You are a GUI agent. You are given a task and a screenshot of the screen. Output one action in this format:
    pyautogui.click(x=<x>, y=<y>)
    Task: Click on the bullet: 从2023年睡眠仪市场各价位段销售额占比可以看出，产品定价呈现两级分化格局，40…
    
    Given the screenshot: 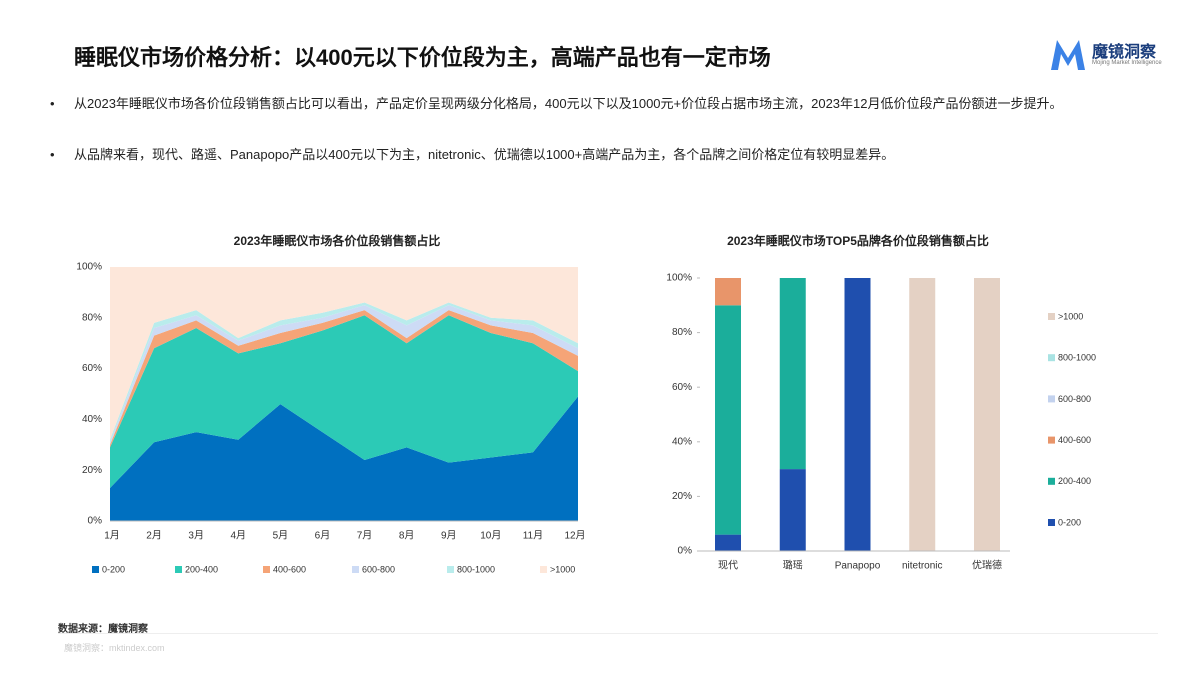 What is the action you would take?
    pyautogui.click(x=612, y=104)
    